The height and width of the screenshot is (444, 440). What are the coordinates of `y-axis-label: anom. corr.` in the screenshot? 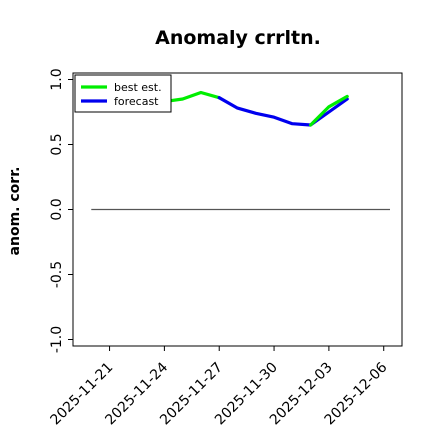 It's located at (15, 211).